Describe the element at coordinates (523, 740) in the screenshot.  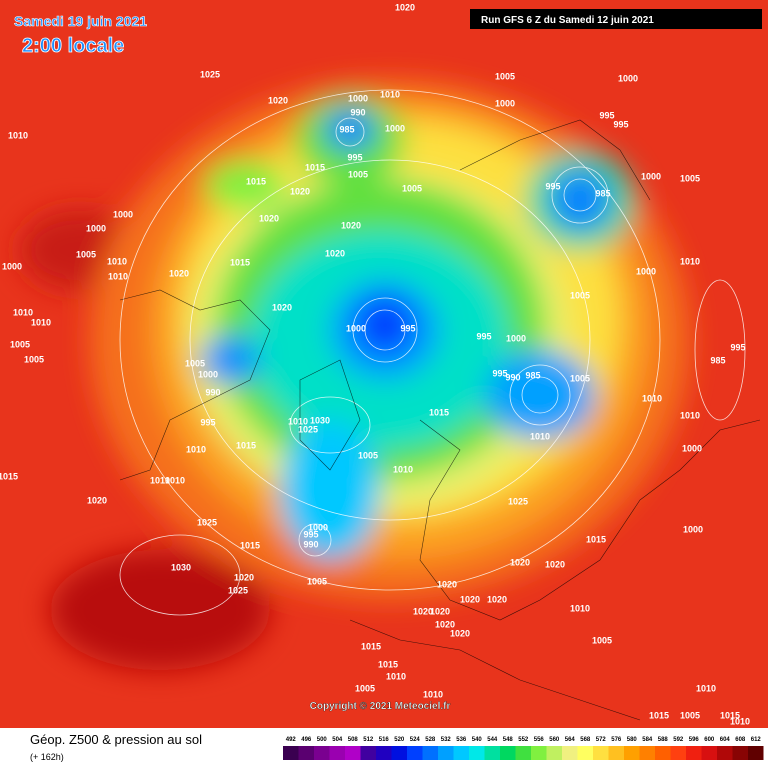
I see `scale-label: 552` at that location.